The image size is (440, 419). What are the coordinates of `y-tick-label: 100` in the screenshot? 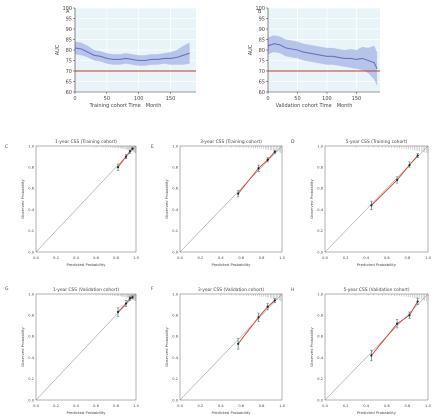 It's located at (260, 9).